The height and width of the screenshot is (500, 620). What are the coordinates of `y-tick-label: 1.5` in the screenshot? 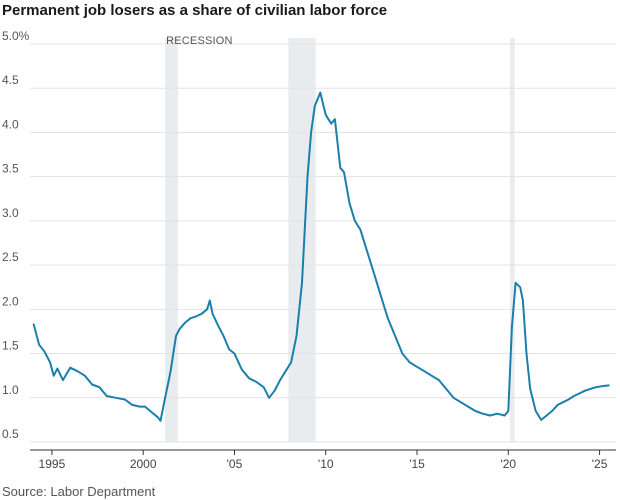 It's located at (10, 346).